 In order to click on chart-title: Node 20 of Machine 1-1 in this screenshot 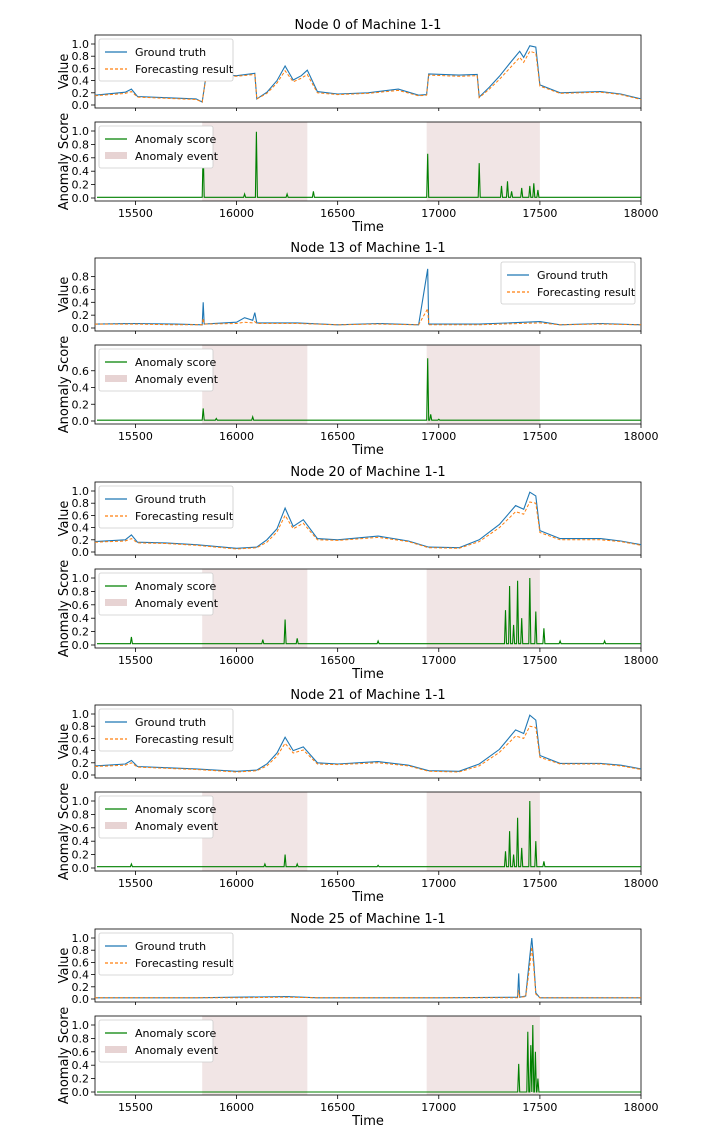, I will do `click(367, 472)`.